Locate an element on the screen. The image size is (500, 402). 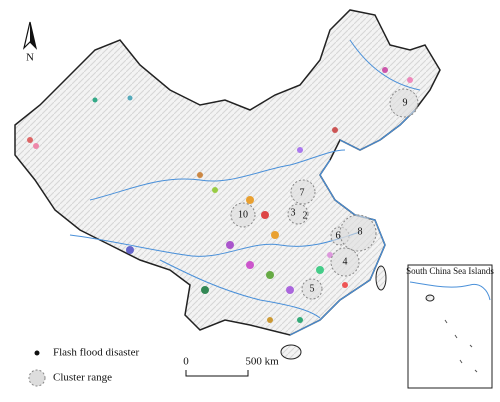
taiwan is located at coordinates (381, 278).